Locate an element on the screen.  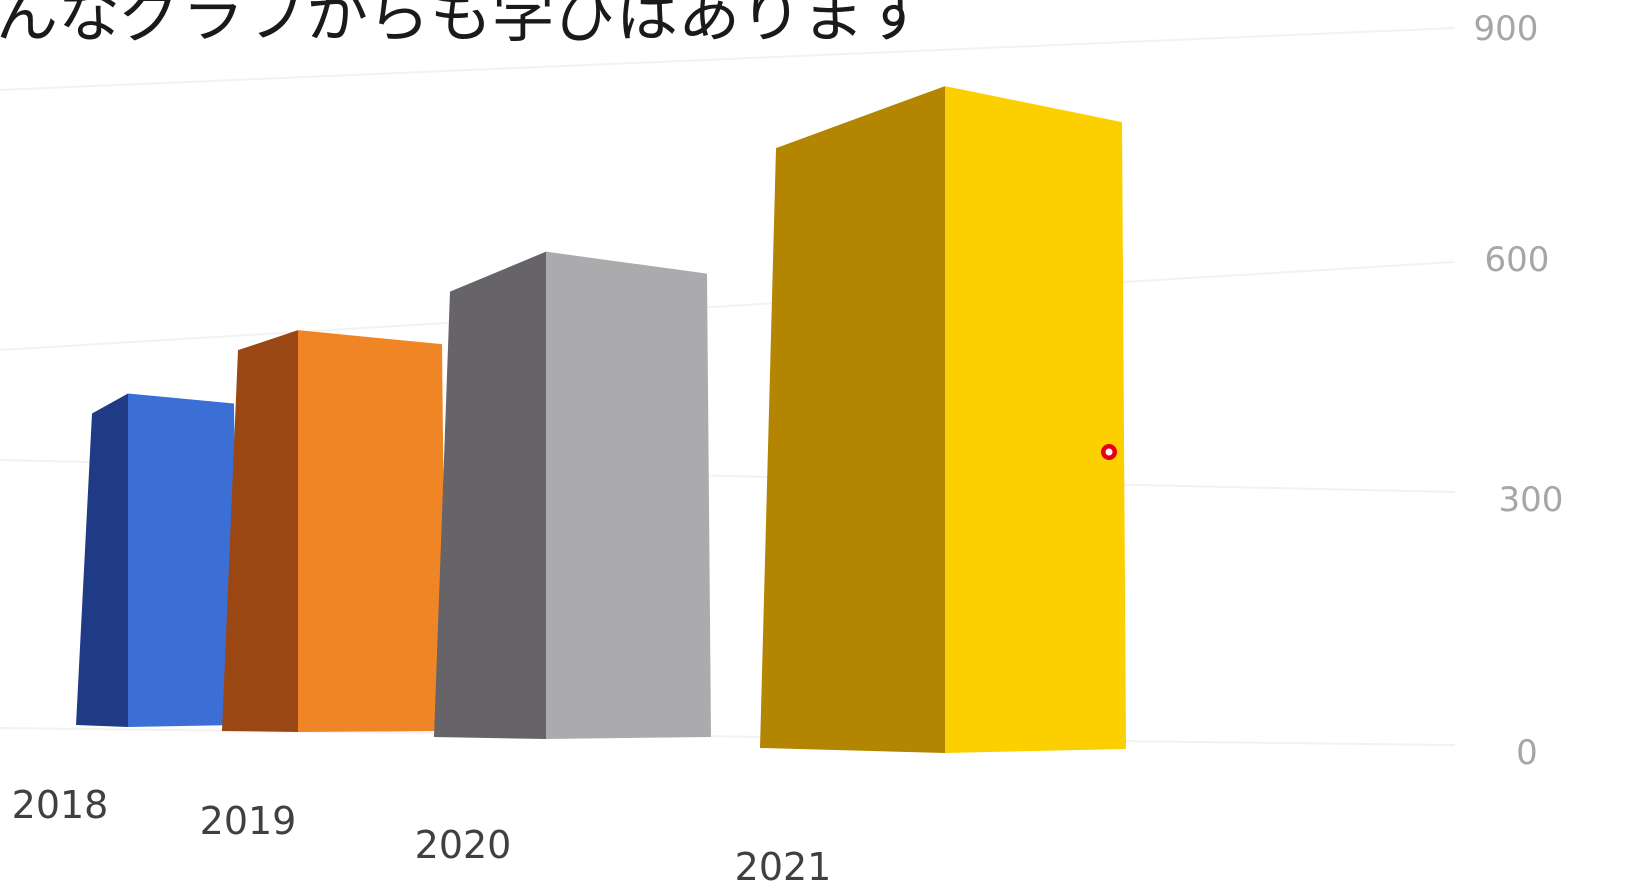
cursor-marker is located at coordinates (1109, 452).